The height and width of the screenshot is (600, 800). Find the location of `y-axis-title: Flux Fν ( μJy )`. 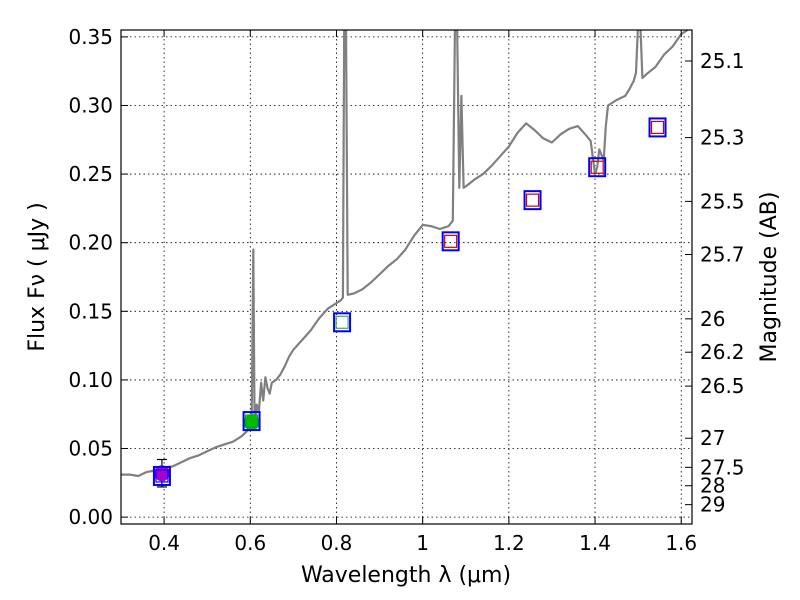

y-axis-title: Flux Fν ( μJy ) is located at coordinates (37, 276).